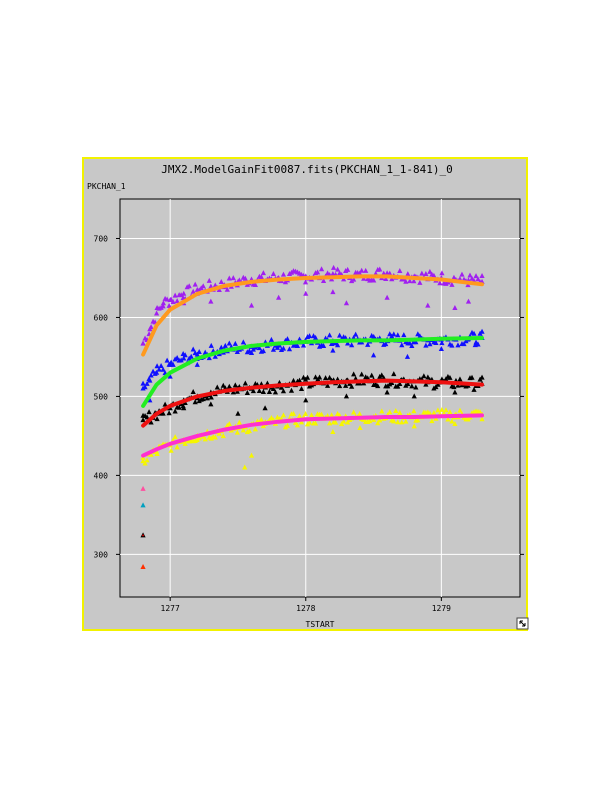  I want to click on y-tick-label: 300, so click(101, 554).